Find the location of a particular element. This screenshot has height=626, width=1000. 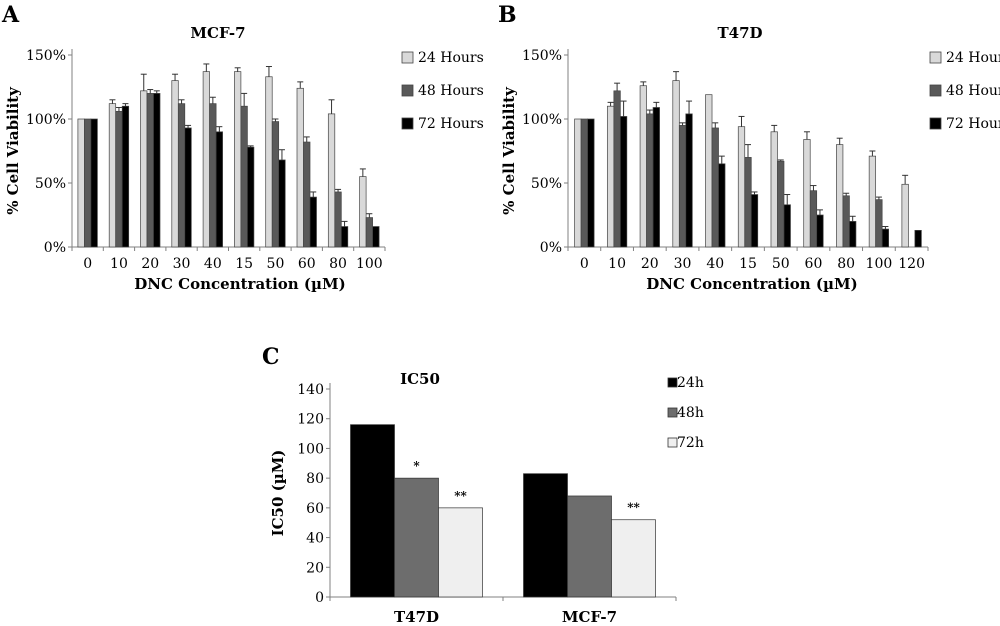

x-tick-label: T47D is located at coordinates (416, 617).